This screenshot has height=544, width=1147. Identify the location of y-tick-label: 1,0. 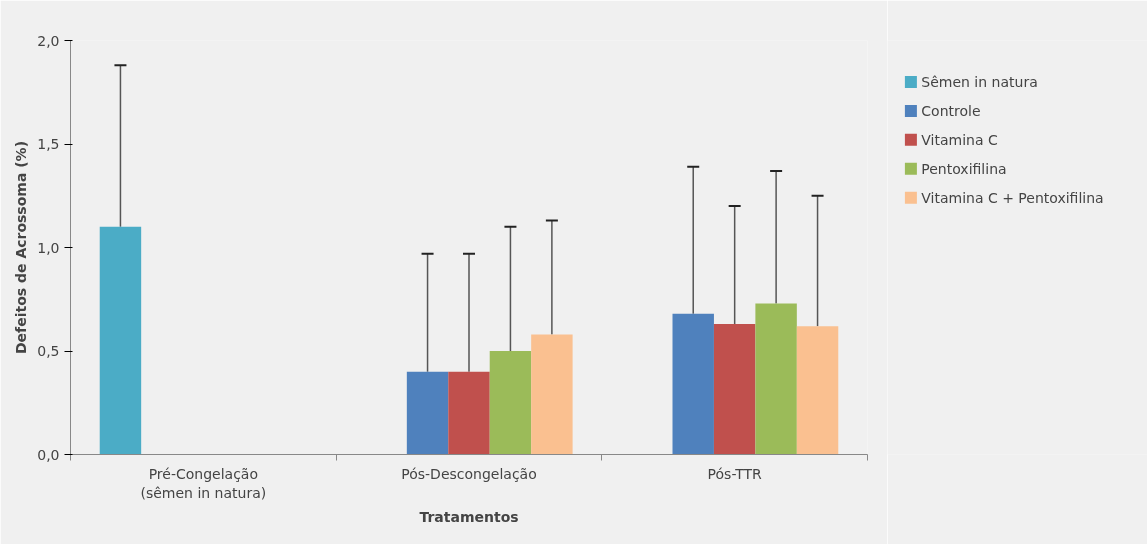
(48, 247).